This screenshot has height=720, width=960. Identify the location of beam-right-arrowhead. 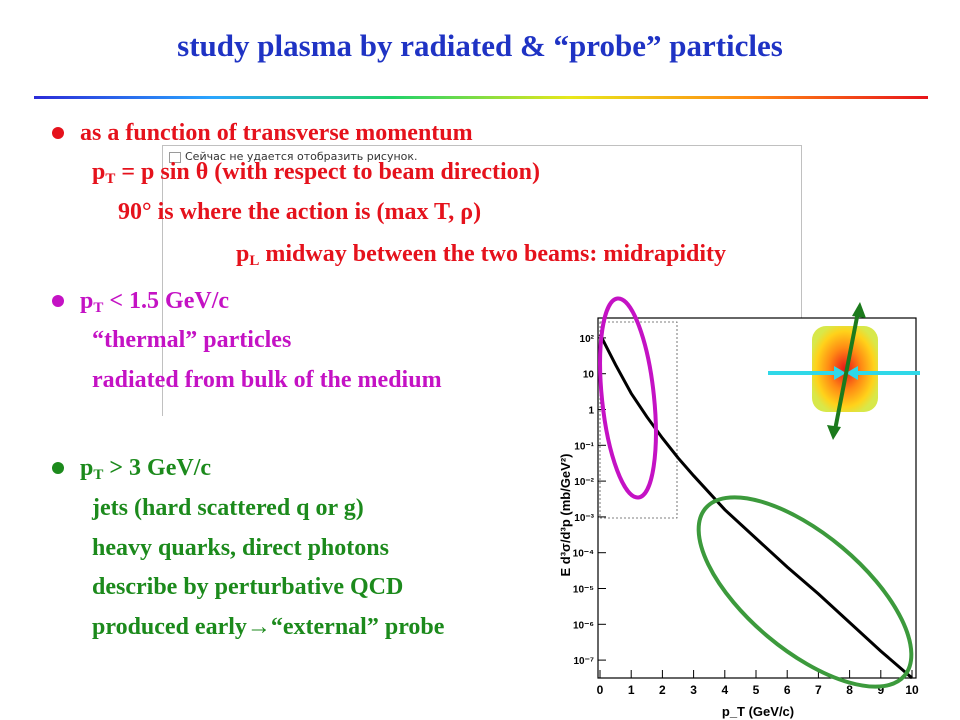
(852, 373).